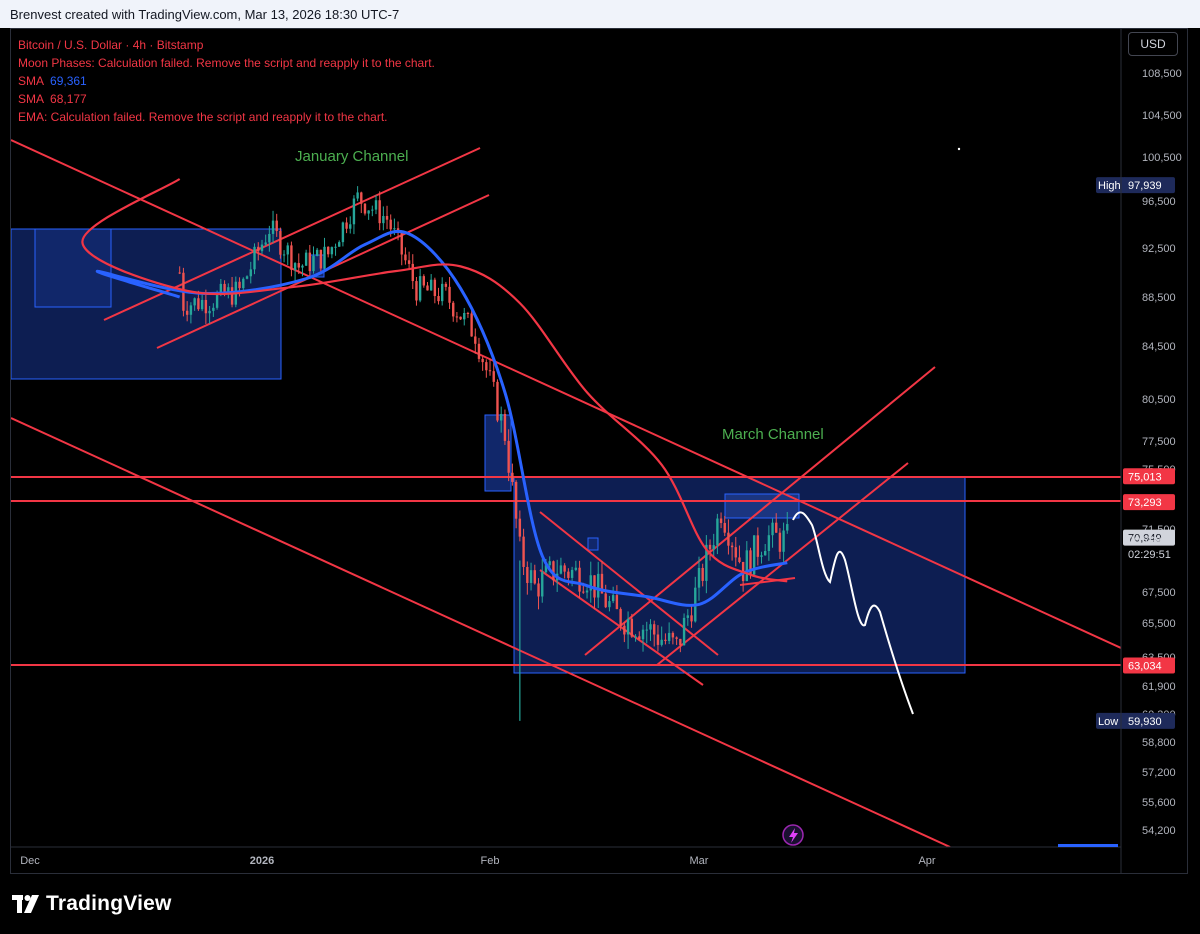 The height and width of the screenshot is (934, 1200). Describe the element at coordinates (593, 544) in the screenshot. I see `february-small-box` at that location.